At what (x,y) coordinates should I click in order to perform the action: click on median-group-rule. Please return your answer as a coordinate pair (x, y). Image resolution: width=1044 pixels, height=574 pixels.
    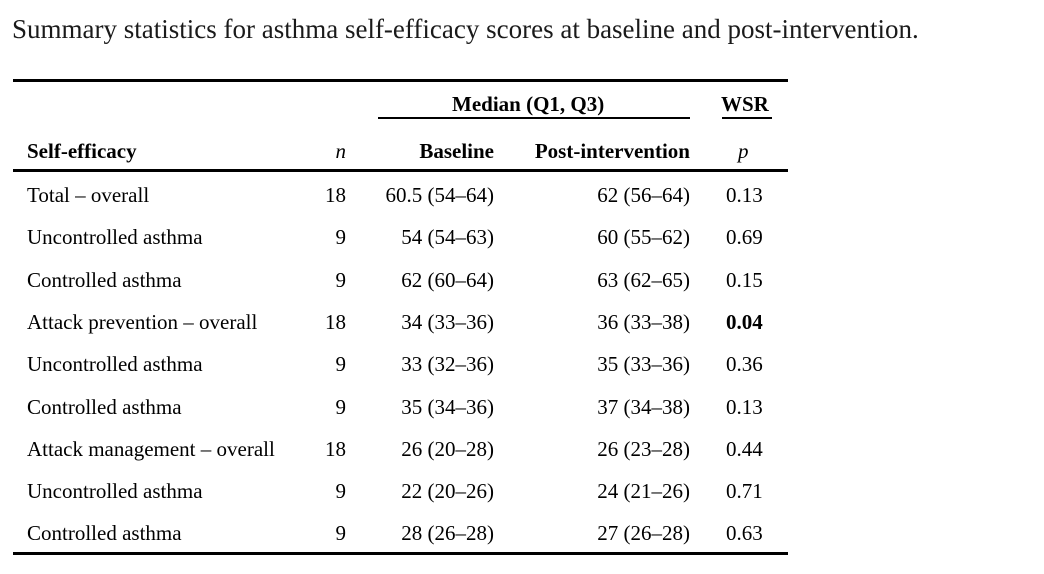
    Looking at the image, I should click on (534, 118).